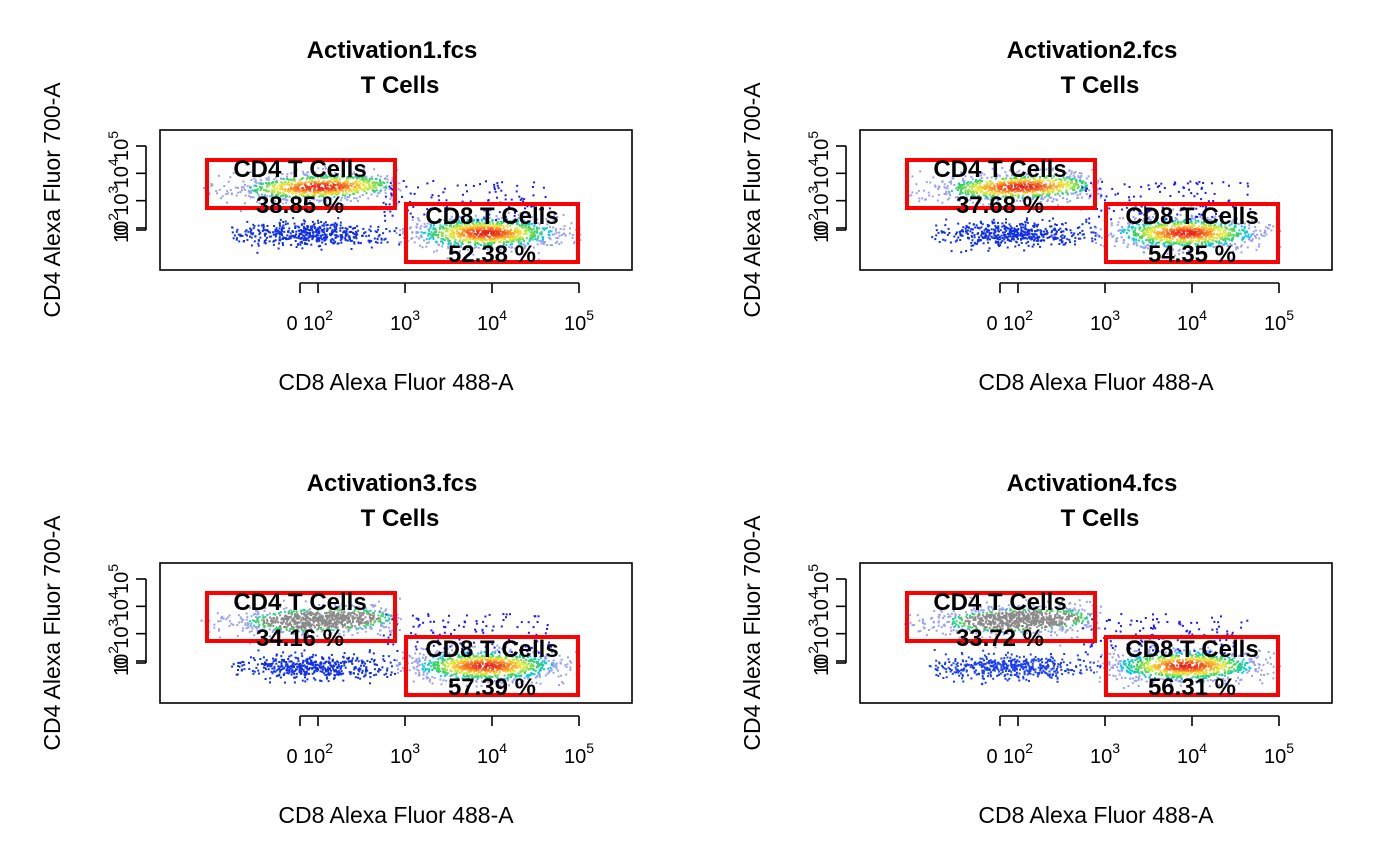  I want to click on gate-percent: 52.38 %, so click(492, 254).